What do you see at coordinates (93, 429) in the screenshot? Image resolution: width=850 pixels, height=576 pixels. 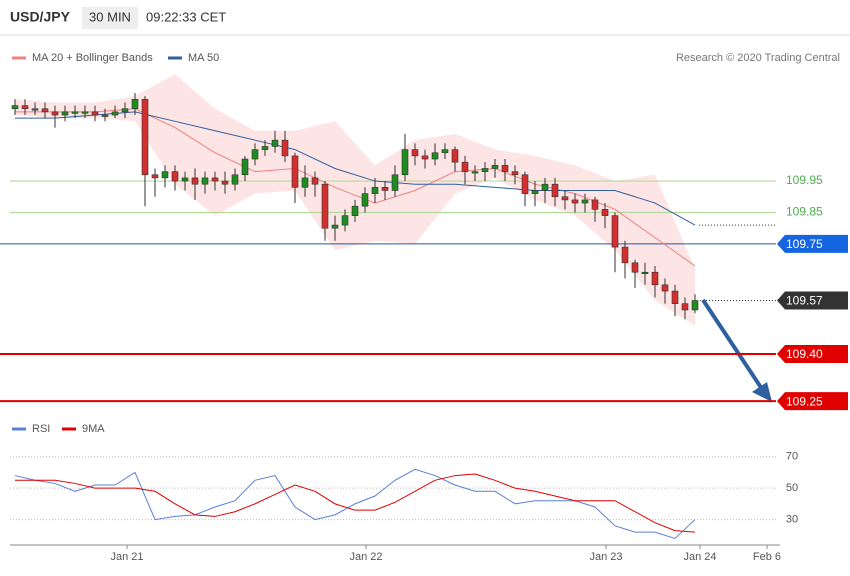 I see `rsi-legend-label: 9MA` at bounding box center [93, 429].